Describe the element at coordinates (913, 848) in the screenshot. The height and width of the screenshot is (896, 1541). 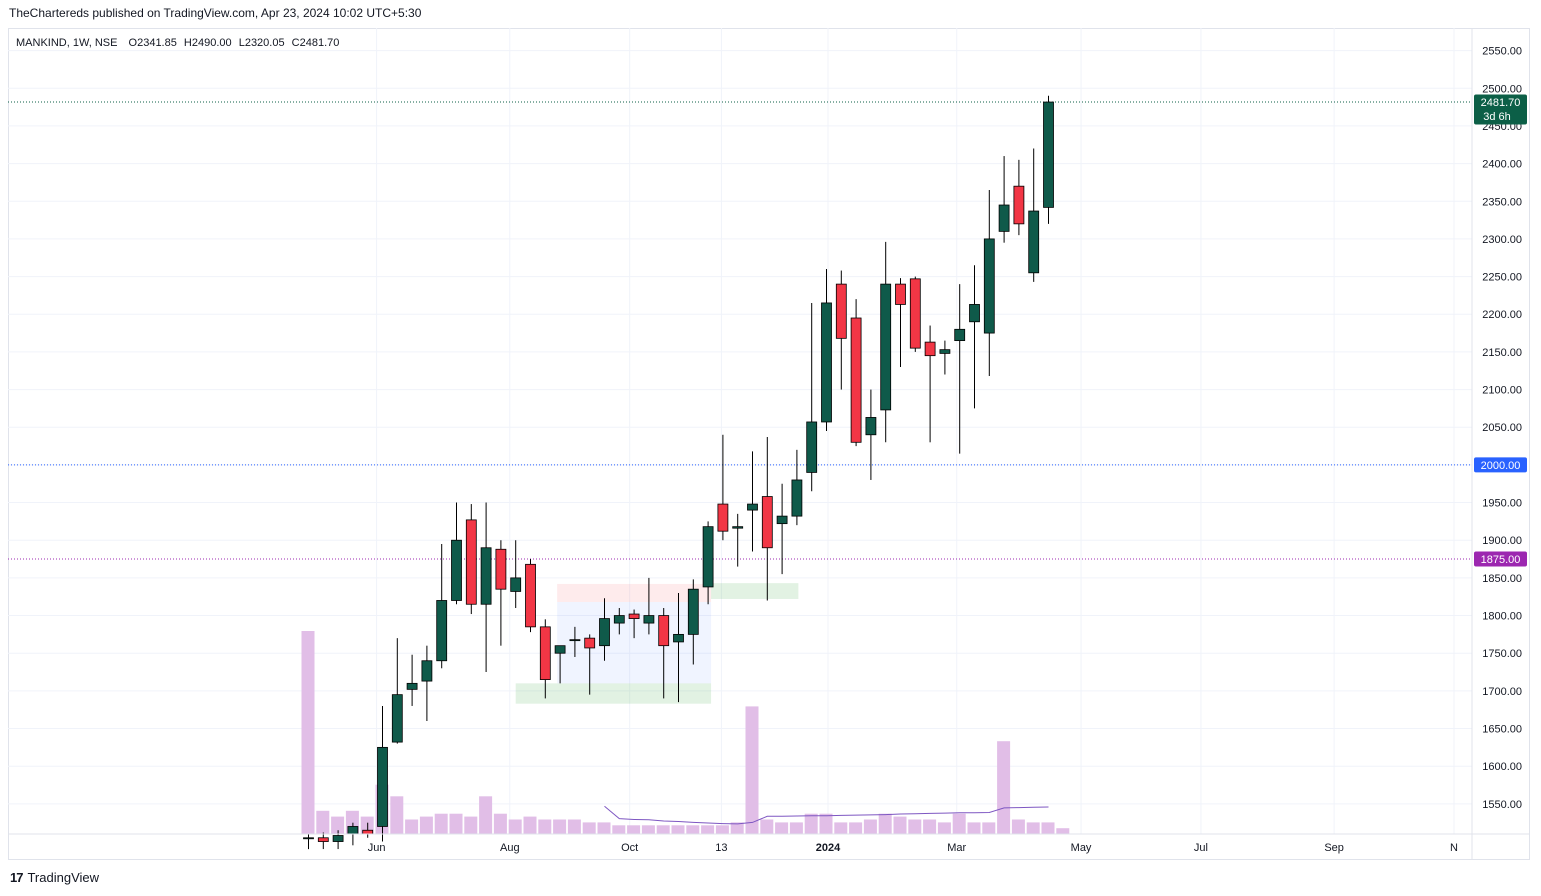
I see `time-axis: Jun Aug Oct 13 2024 Mar May Jul Sep N` at that location.